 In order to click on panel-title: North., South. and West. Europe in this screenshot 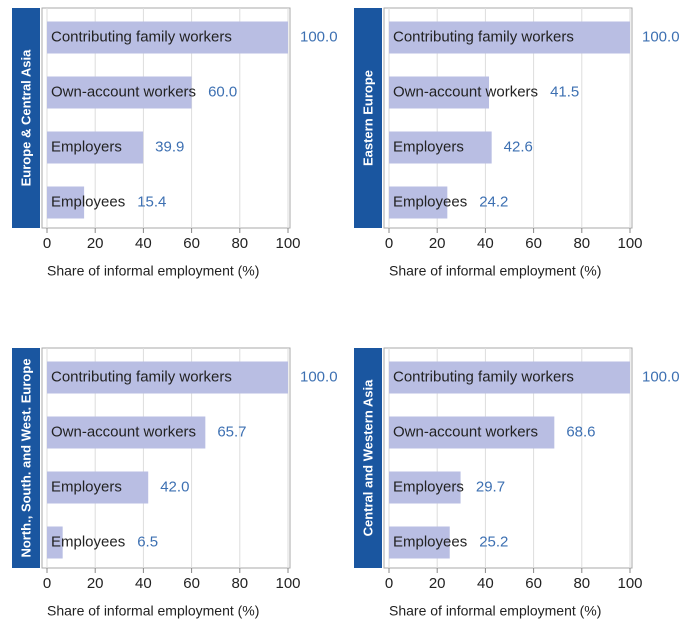, I will do `click(25, 457)`.